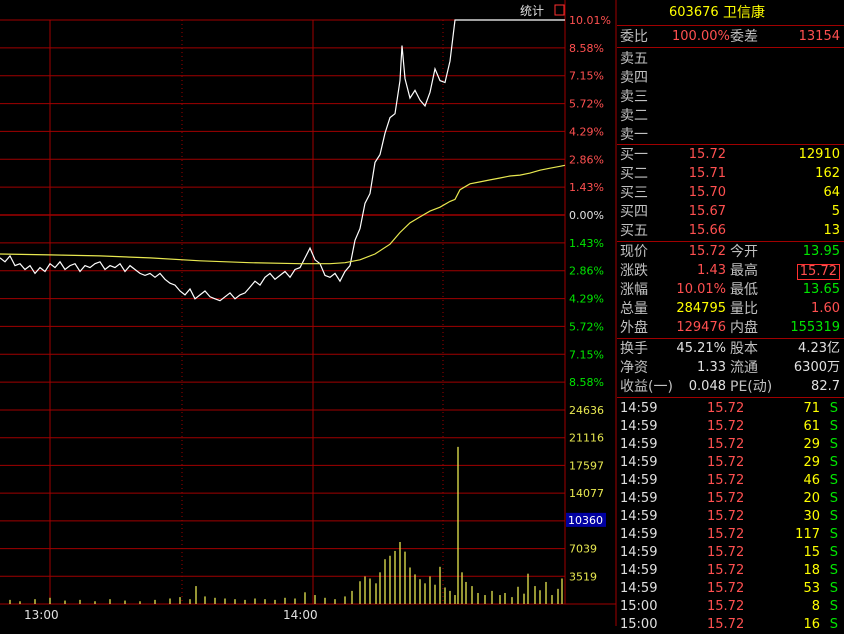  Describe the element at coordinates (583, 576) in the screenshot. I see `volume-axis-label: 3519` at that location.